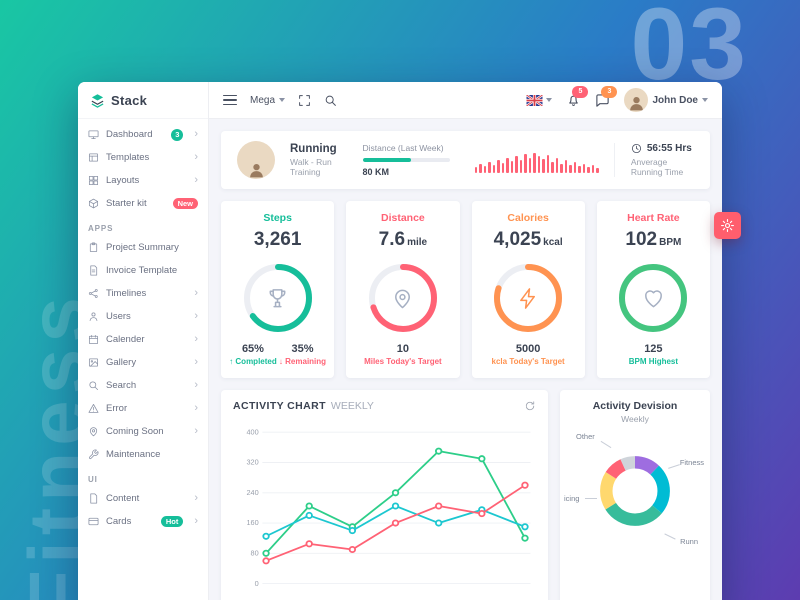 The image size is (800, 600). I want to click on new-badge: New, so click(185, 203).